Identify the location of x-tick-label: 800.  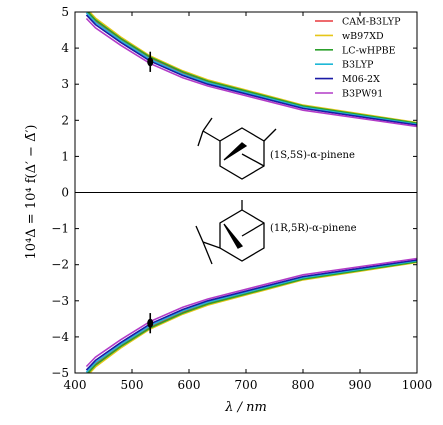
(303, 385).